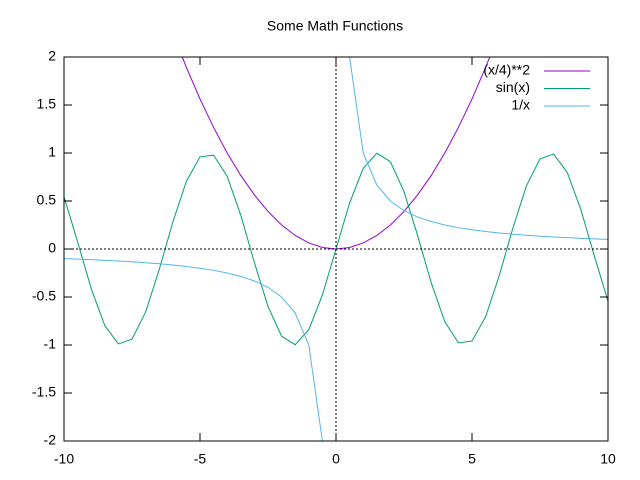  I want to click on y-tick-label: 1, so click(52, 152).